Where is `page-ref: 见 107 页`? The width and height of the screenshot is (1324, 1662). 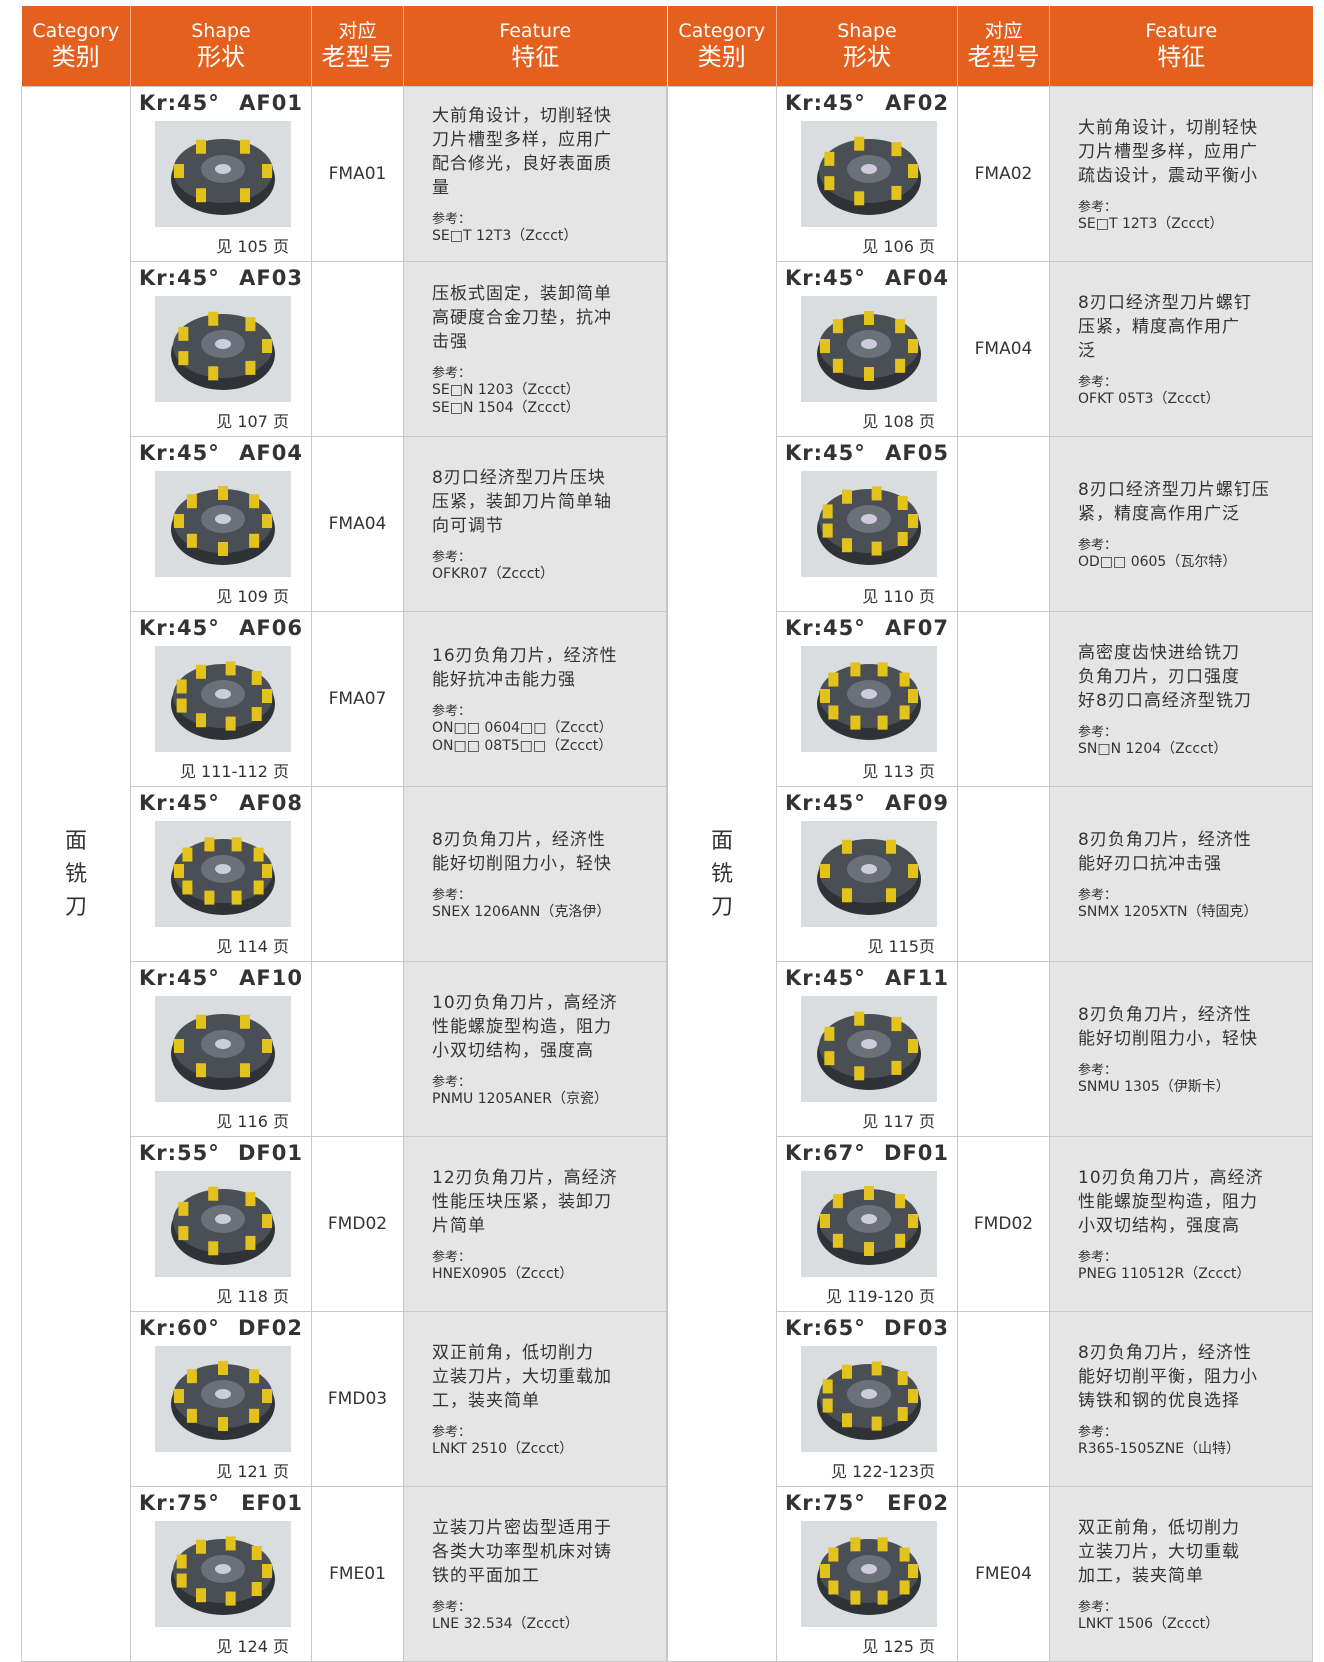 page-ref: 见 107 页 is located at coordinates (252, 421).